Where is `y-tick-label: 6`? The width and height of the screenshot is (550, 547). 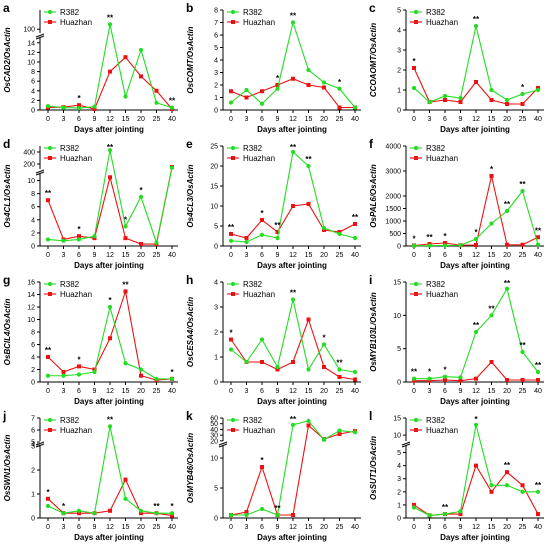 y-tick-label: 6 is located at coordinates (33, 345).